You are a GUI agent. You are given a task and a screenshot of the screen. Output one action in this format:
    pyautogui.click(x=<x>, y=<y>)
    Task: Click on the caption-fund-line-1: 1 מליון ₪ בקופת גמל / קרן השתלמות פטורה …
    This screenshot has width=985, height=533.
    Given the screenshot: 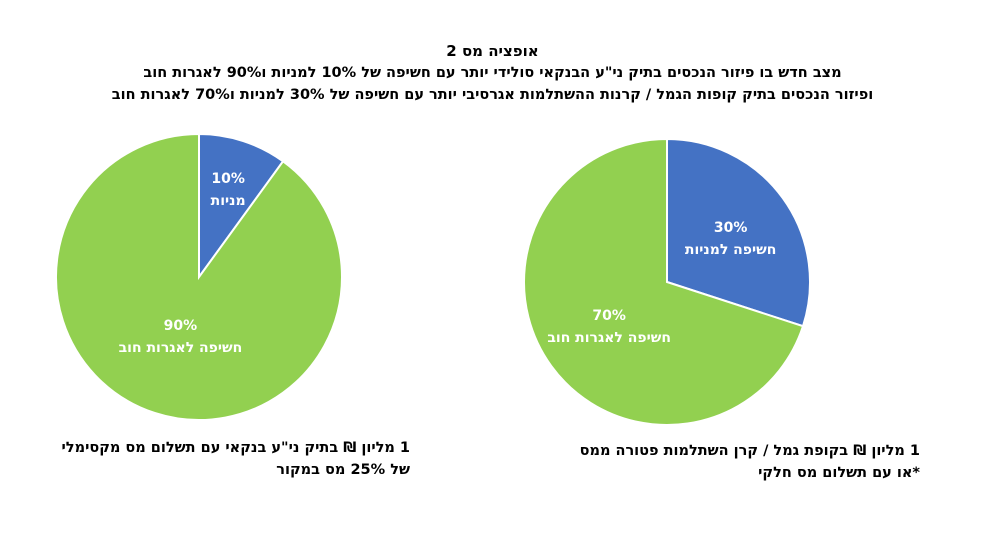 What is the action you would take?
    pyautogui.click(x=749, y=451)
    